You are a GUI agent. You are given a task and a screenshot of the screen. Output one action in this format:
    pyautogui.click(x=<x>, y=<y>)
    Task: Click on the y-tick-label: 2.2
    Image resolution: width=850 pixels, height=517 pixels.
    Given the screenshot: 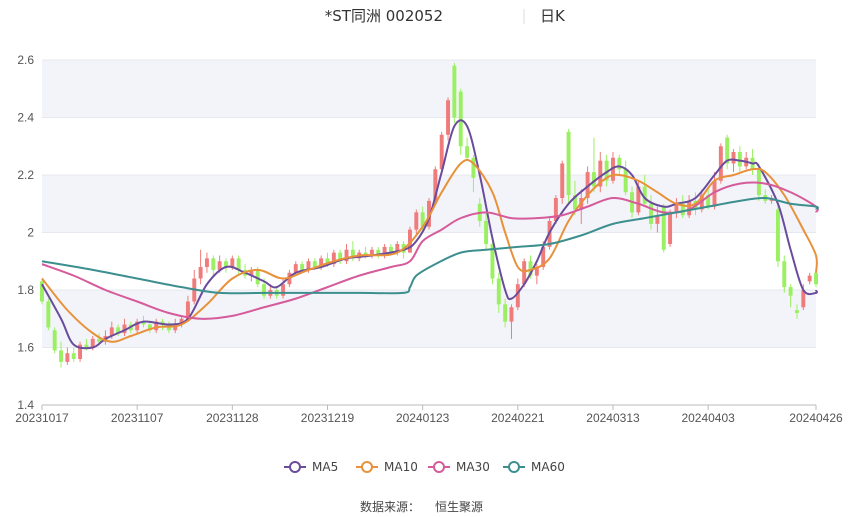 What is the action you would take?
    pyautogui.click(x=25, y=175)
    